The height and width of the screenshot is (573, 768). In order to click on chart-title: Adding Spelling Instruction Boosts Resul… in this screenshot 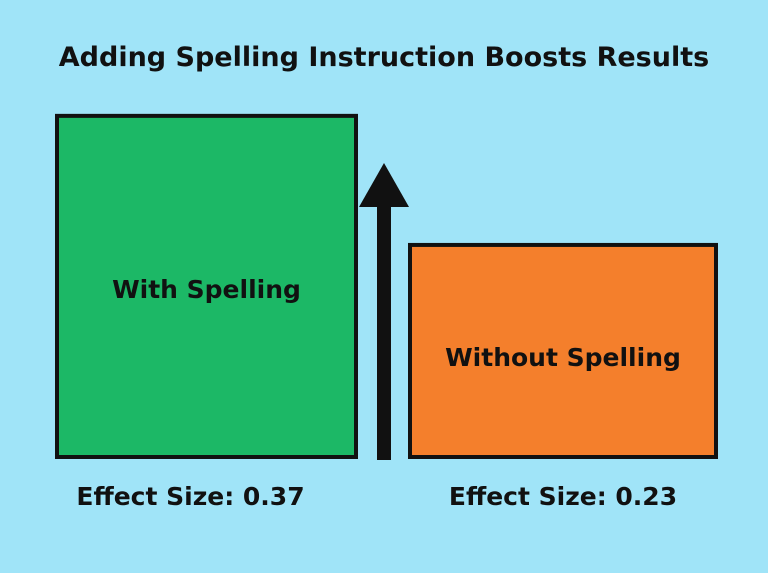, I will do `click(384, 57)`.